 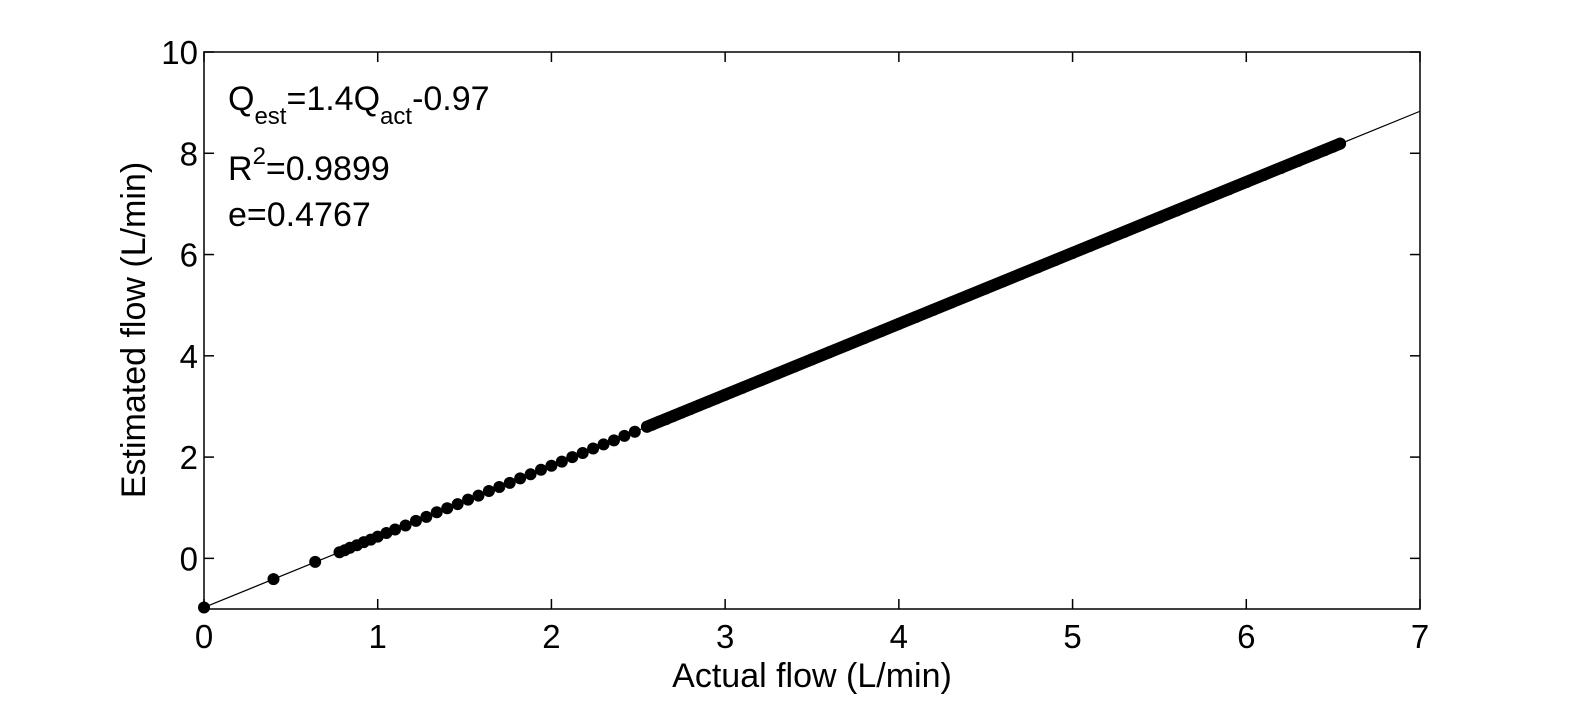 What do you see at coordinates (240, 169) in the screenshot?
I see `r-squared-base: R` at bounding box center [240, 169].